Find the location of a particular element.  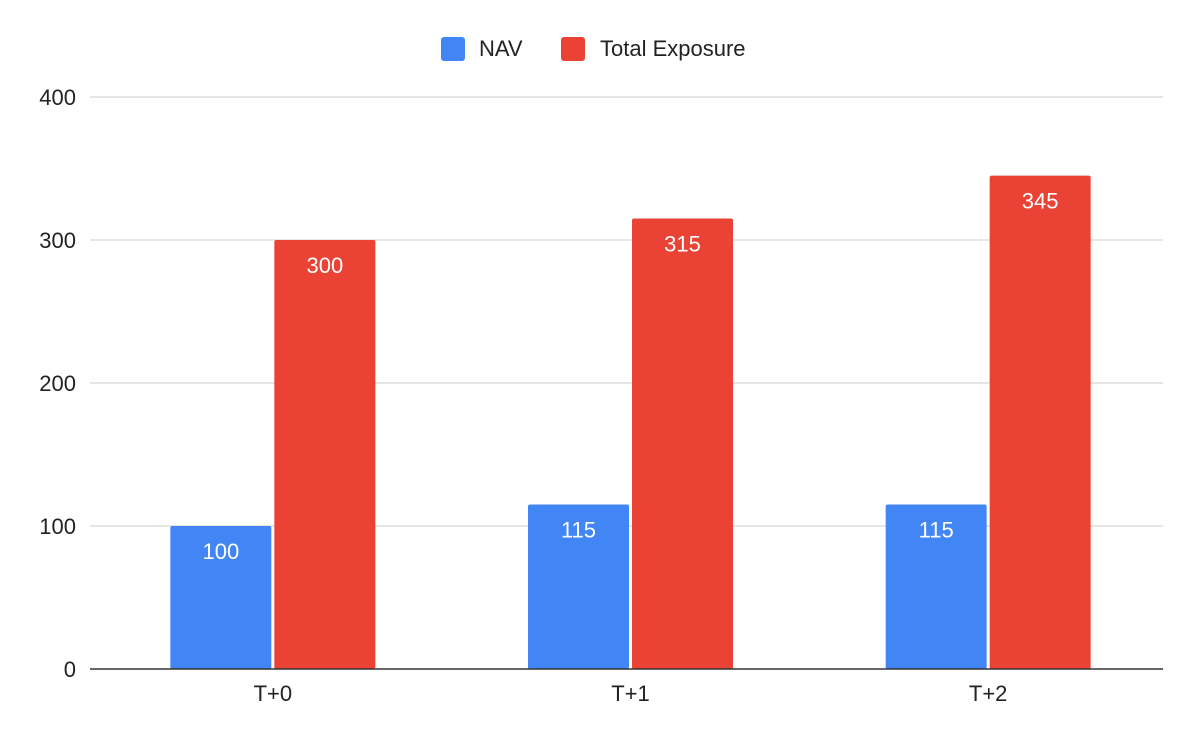

bar-nav-t2 is located at coordinates (936, 586).